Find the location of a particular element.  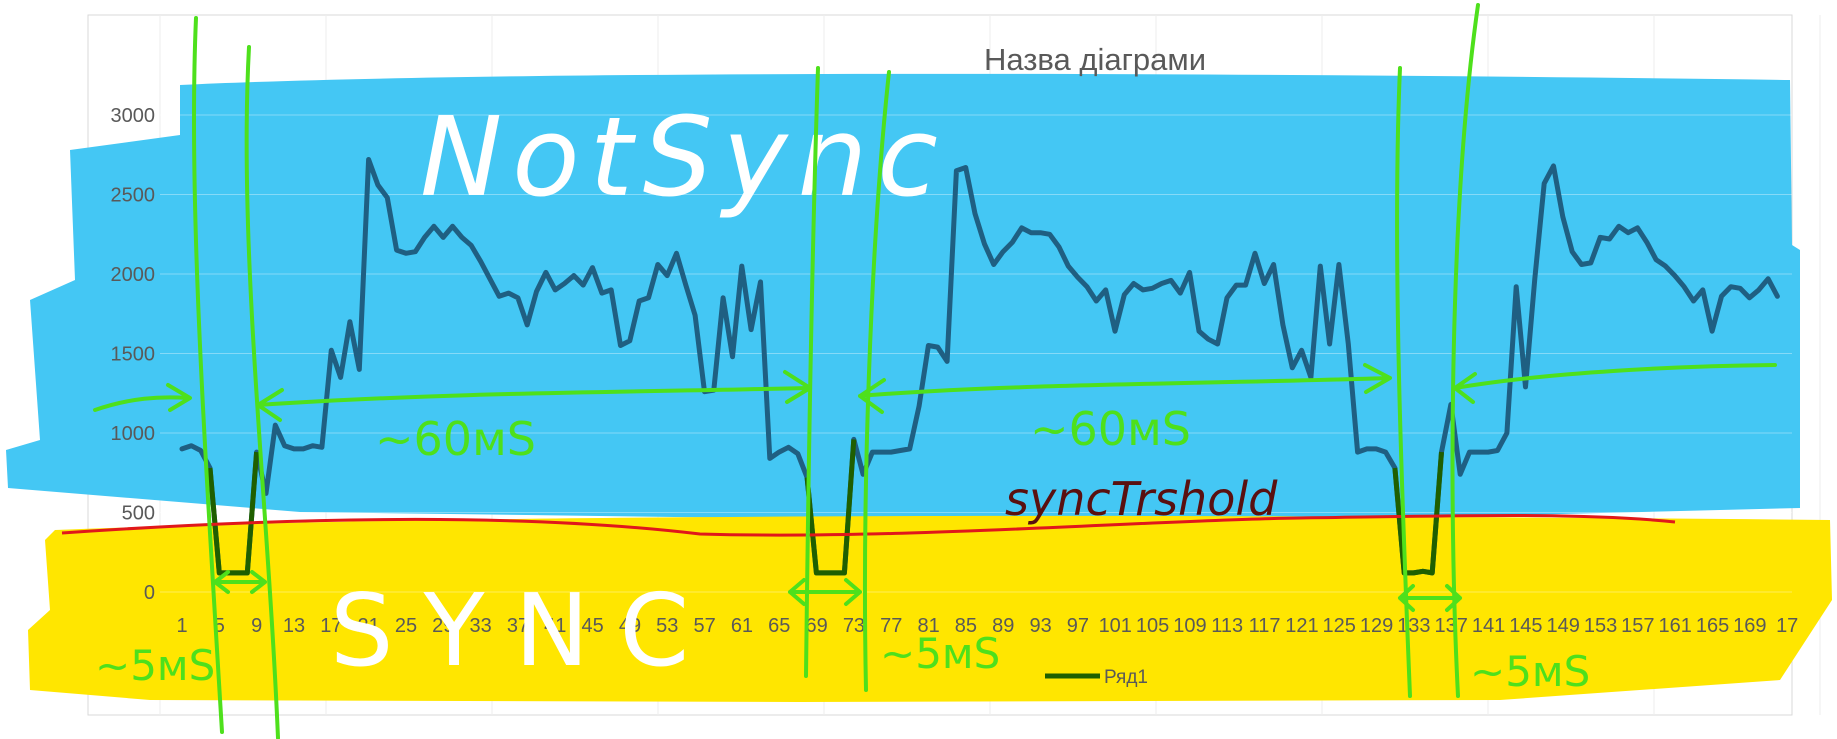

marker-line-2a is located at coordinates (812, 372).